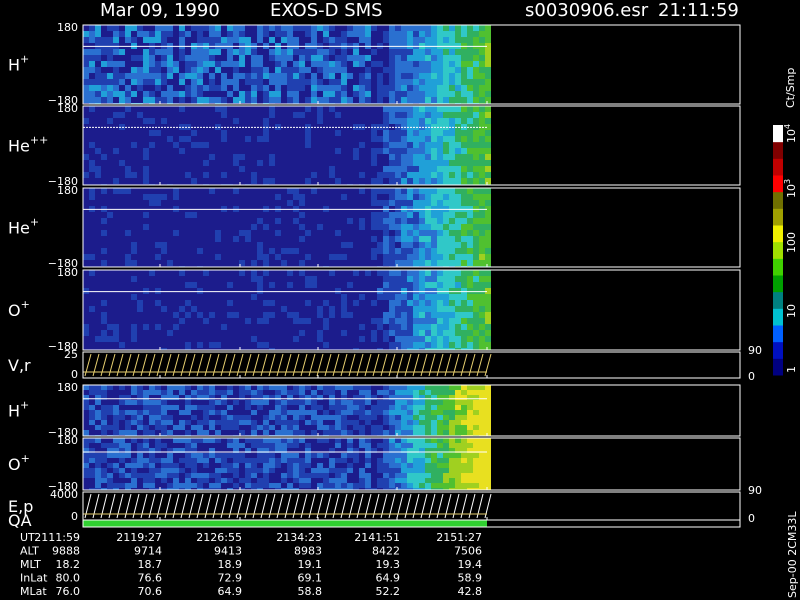  What do you see at coordinates (34, 222) in the screenshot?
I see `label-sup: +` at bounding box center [34, 222].